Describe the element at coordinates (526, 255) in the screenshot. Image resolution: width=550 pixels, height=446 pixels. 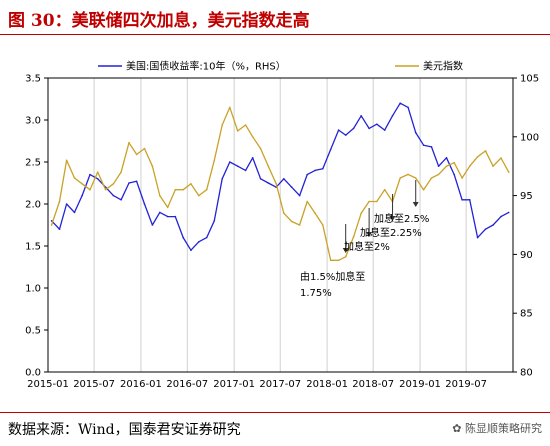
I see `y-right-tick-label: 90` at that location.